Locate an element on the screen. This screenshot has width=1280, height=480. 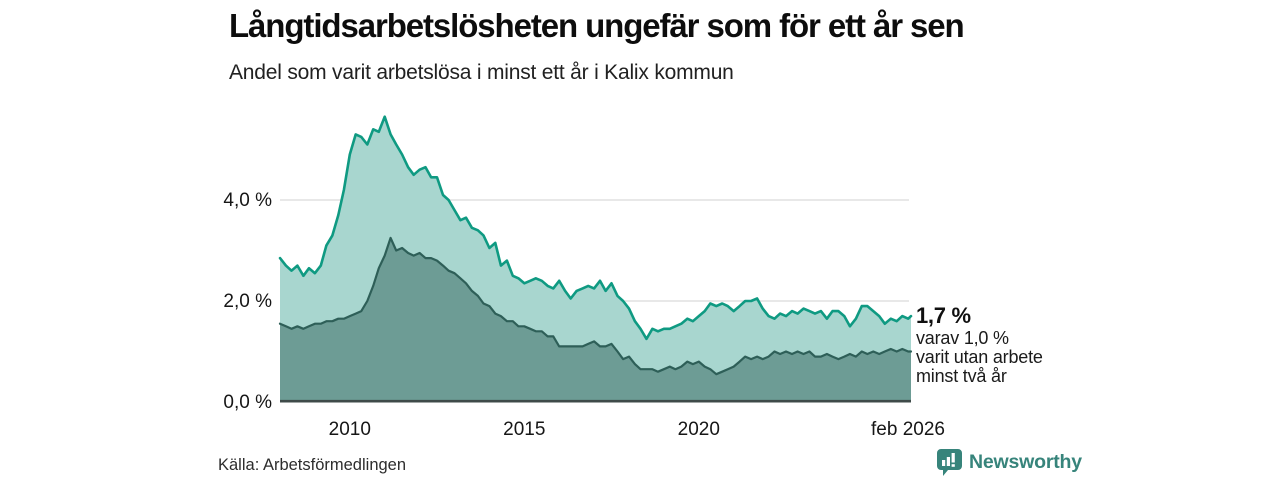
newsworthy-logo: Newsworthy is located at coordinates (1009, 462).